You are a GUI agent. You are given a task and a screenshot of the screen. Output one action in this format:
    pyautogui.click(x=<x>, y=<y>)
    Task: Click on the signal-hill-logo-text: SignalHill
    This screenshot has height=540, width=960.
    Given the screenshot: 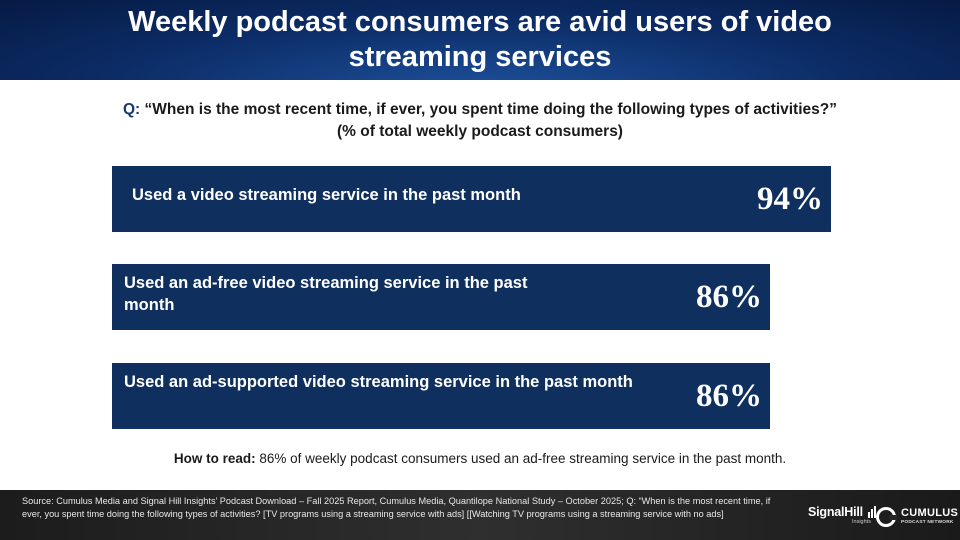 What is the action you would take?
    pyautogui.click(x=835, y=512)
    